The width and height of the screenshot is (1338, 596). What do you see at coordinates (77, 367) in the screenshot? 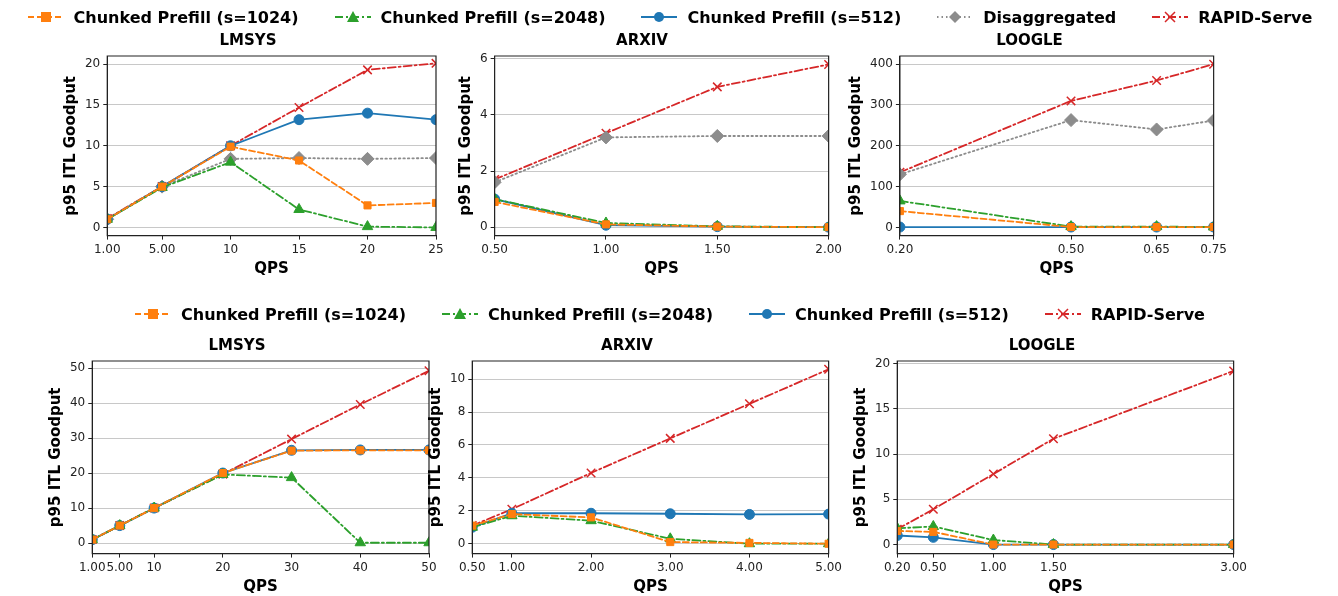
I see `y-tick-label: 50` at bounding box center [77, 367].